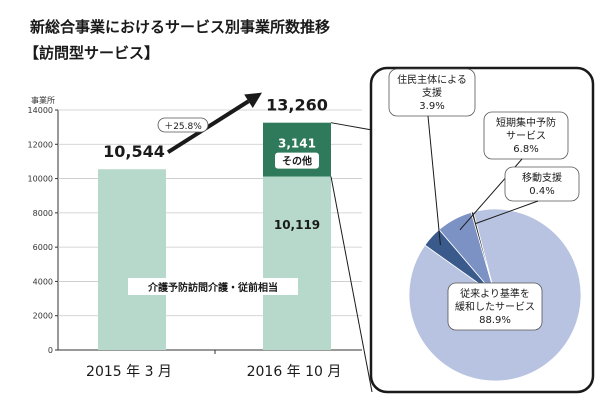 This screenshot has width=600, height=400. Describe the element at coordinates (495, 320) in the screenshot. I see `pie-slice-value: 88.9%` at that location.